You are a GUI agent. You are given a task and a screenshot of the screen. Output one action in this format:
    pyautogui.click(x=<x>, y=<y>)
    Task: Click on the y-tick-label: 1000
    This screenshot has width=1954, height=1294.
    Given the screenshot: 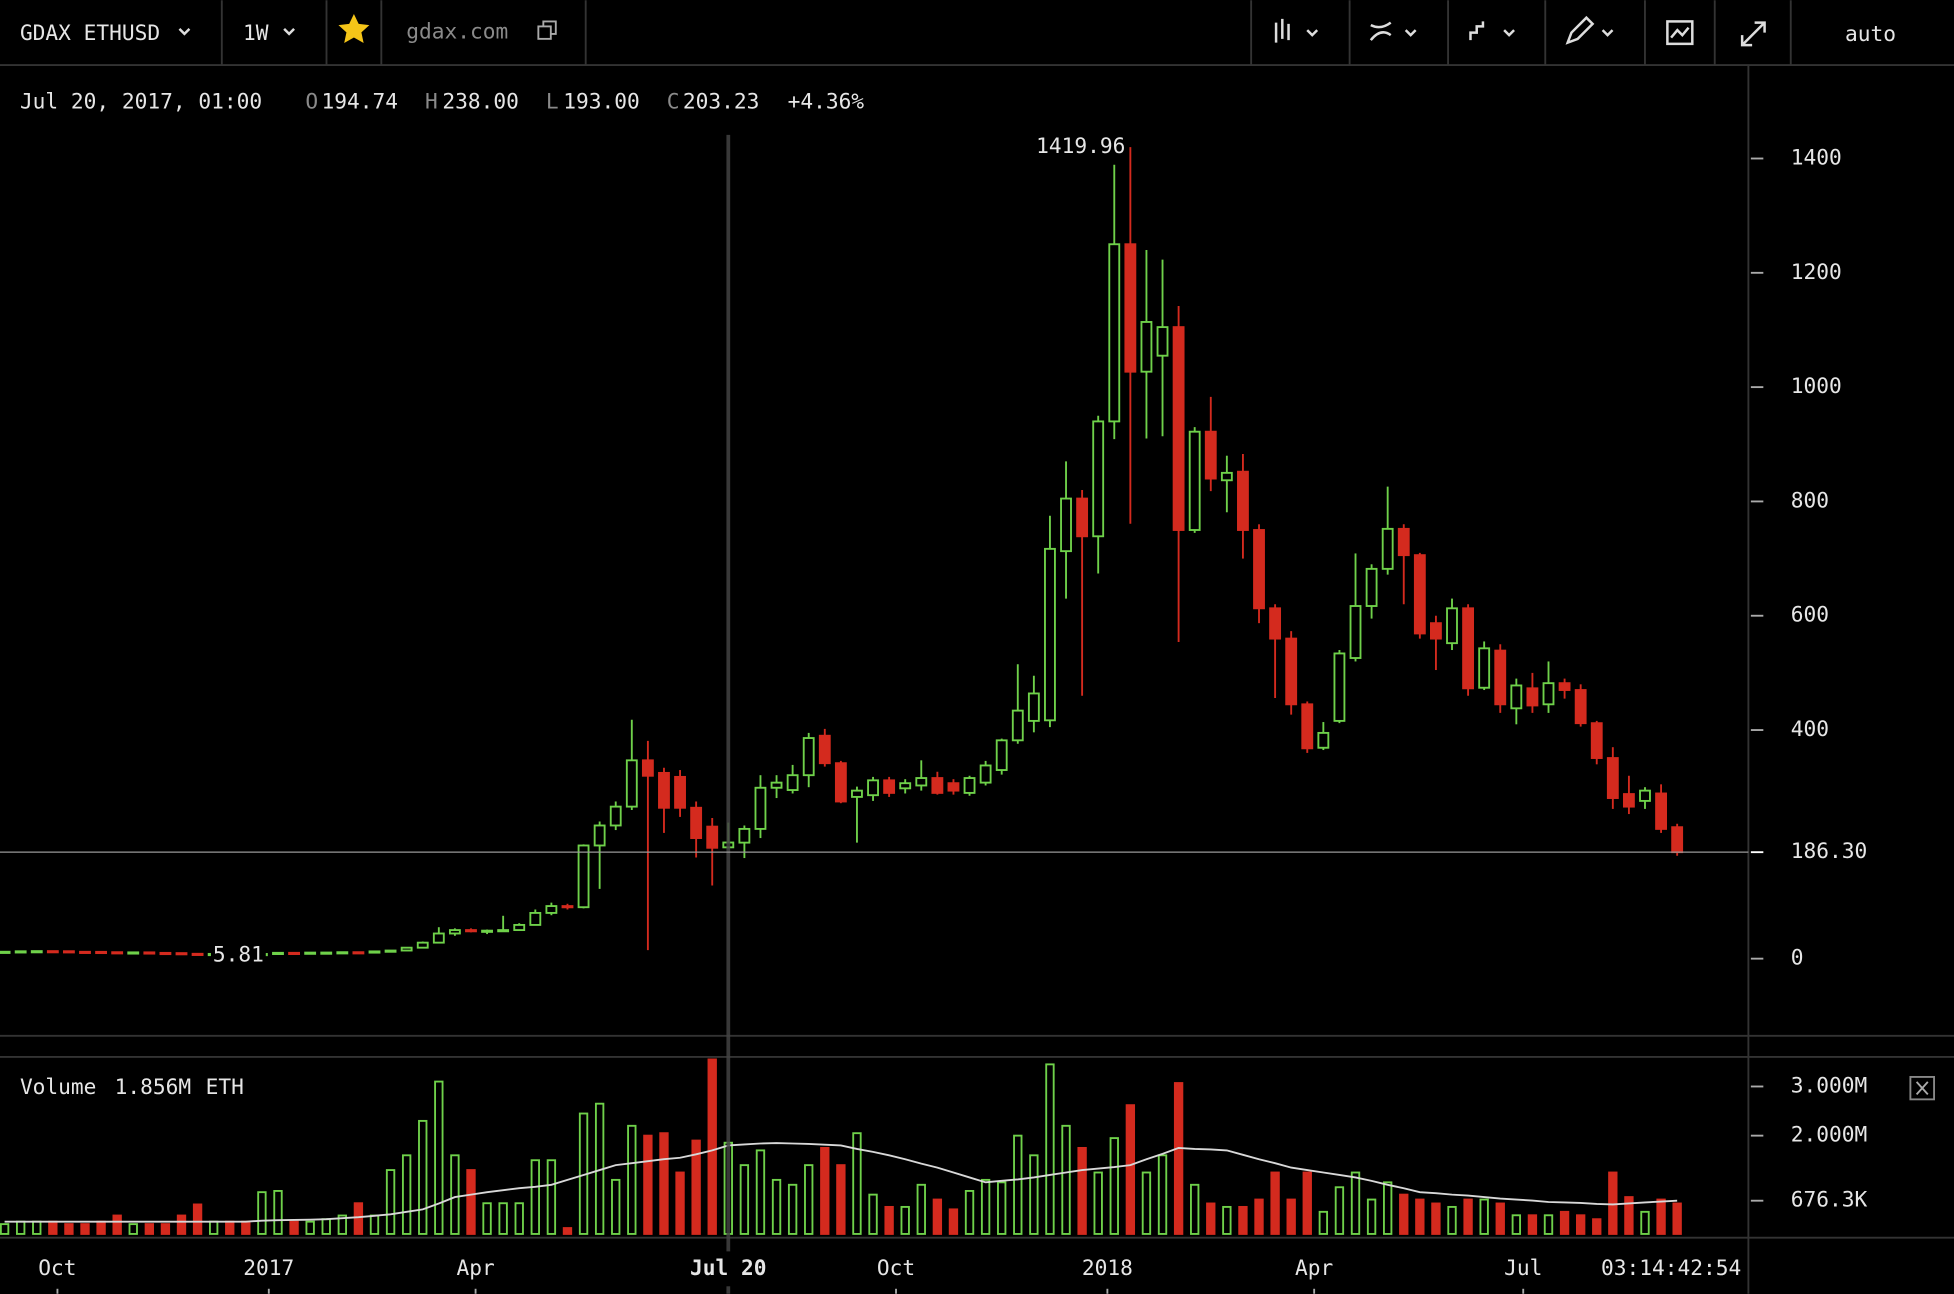 What is the action you would take?
    pyautogui.click(x=1816, y=385)
    